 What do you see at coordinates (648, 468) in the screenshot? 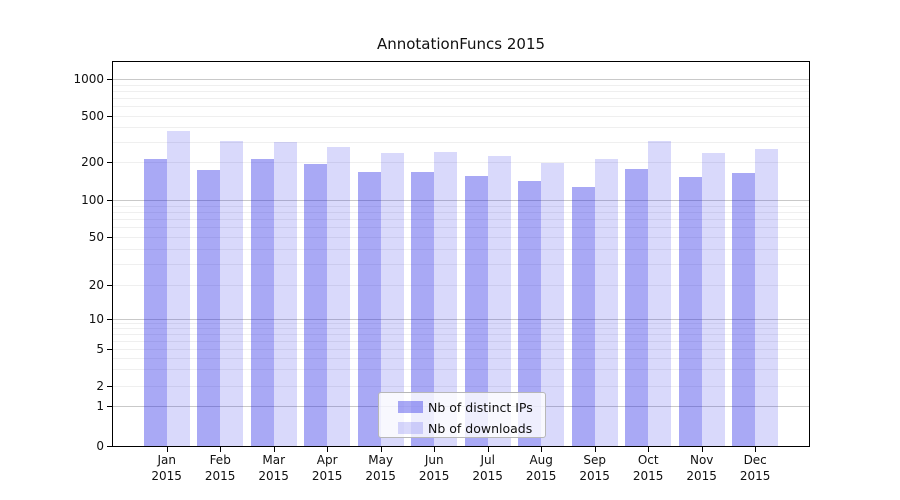
I see `x-tick-label: Oct 2015` at bounding box center [648, 468].